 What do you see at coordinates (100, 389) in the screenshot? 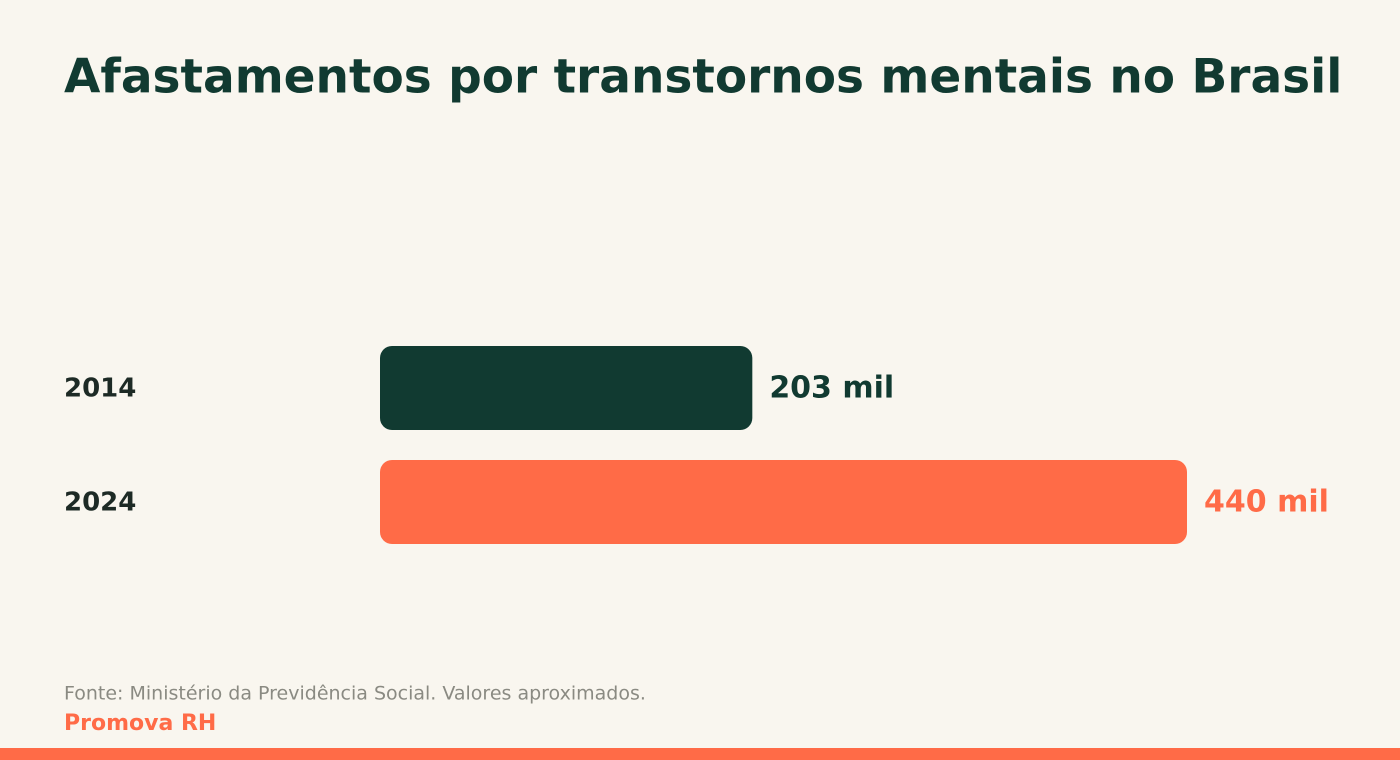
I see `category-label: 2014` at bounding box center [100, 389].